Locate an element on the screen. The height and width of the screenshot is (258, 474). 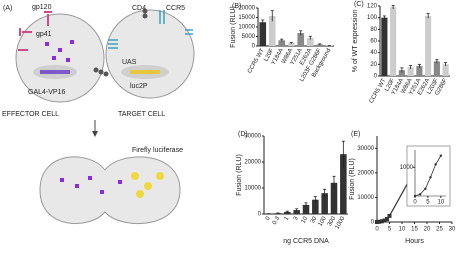
y-tick-label: 60 is located at coordinates (373, 42).